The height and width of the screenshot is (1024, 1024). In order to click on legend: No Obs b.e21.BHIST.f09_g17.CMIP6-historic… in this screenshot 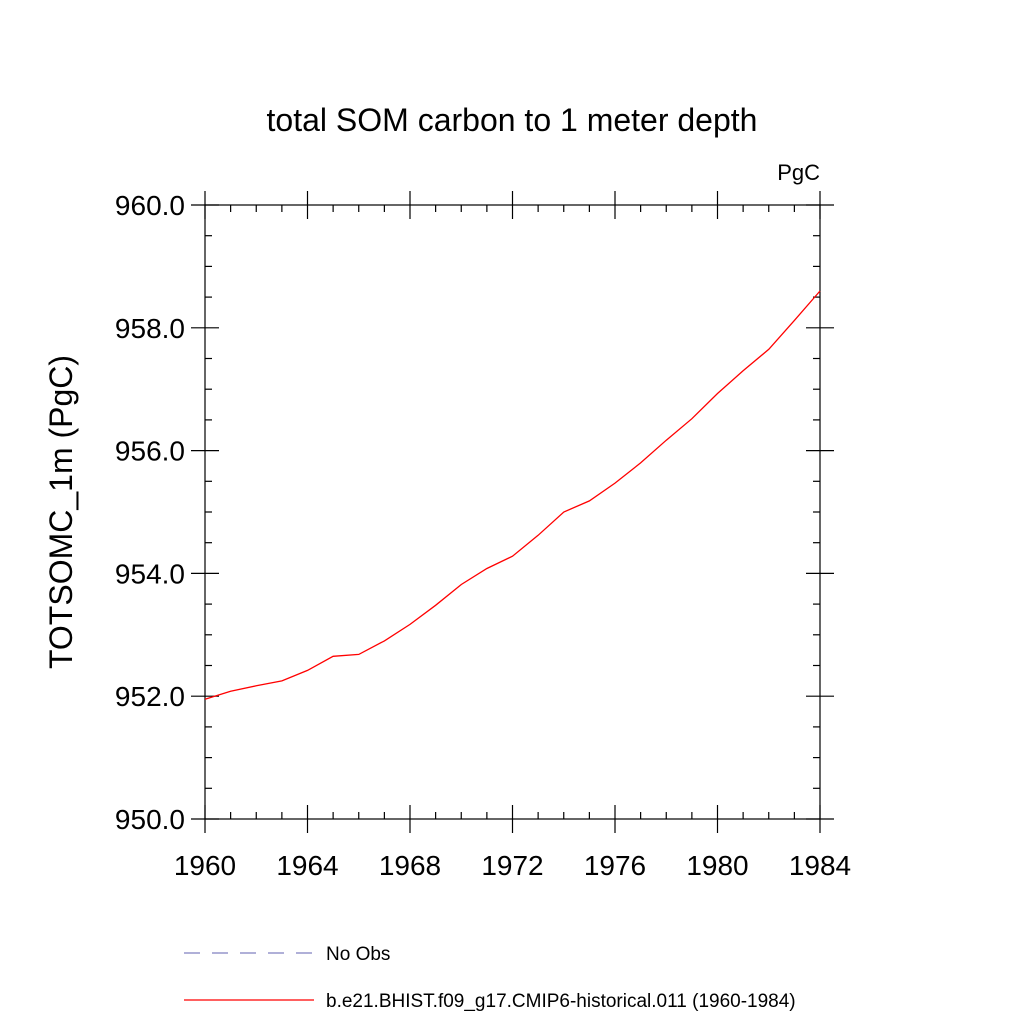, I will do `click(490, 978)`.